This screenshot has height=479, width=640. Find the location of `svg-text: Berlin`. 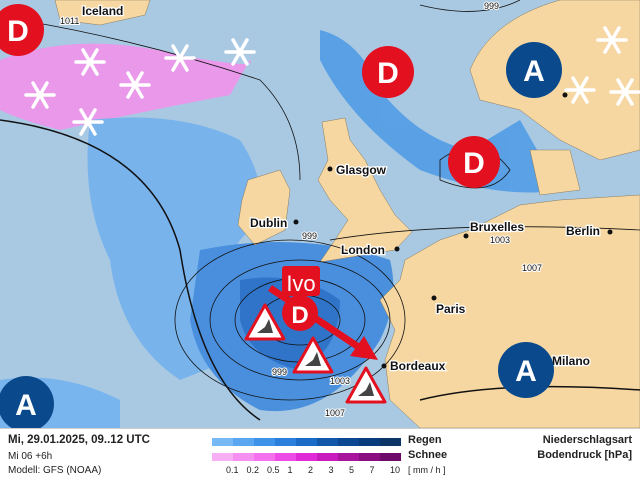

svg-text: Berlin is located at coordinates (583, 231).